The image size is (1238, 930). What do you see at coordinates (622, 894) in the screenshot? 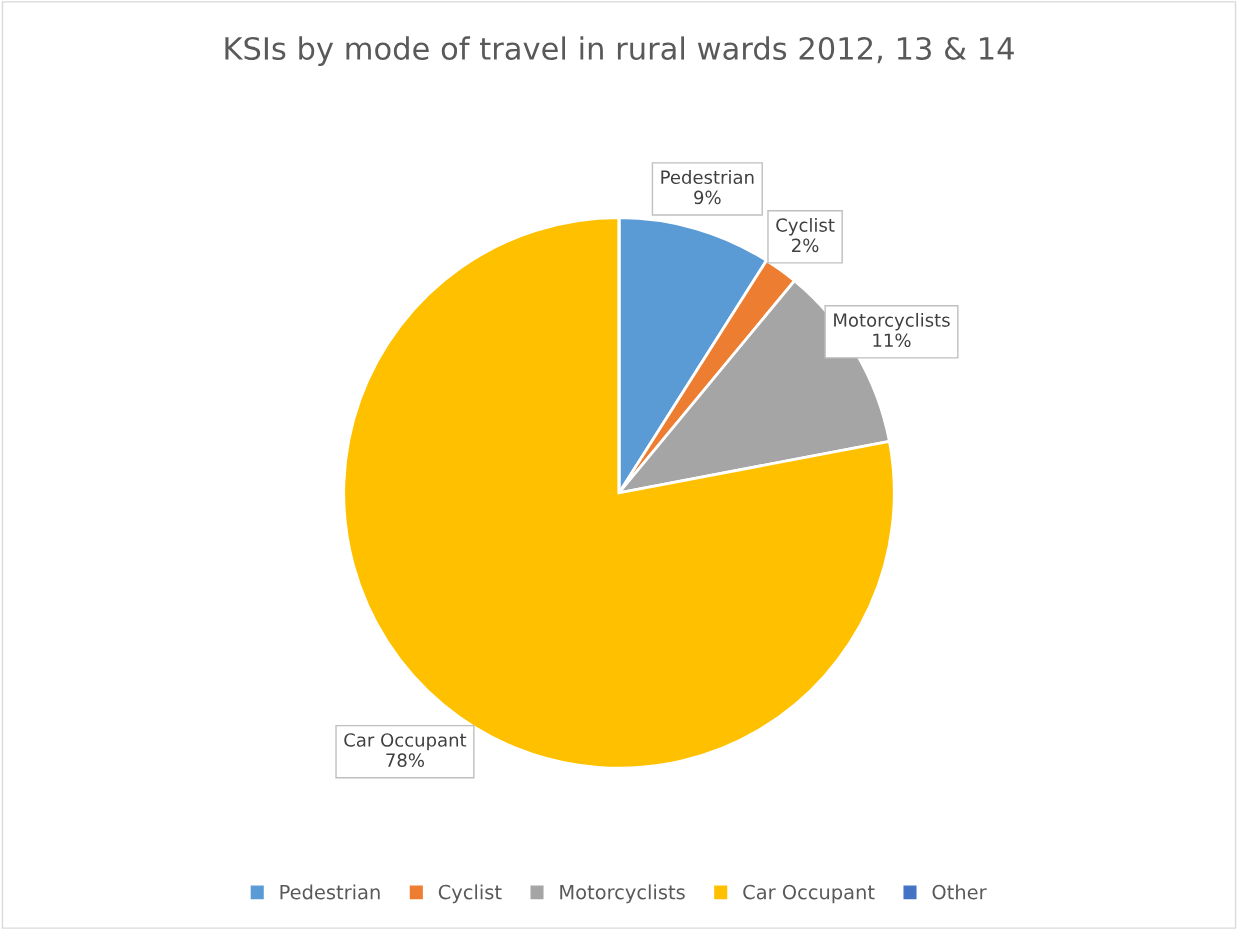
I see `legend-label: Motorcyclists` at bounding box center [622, 894].